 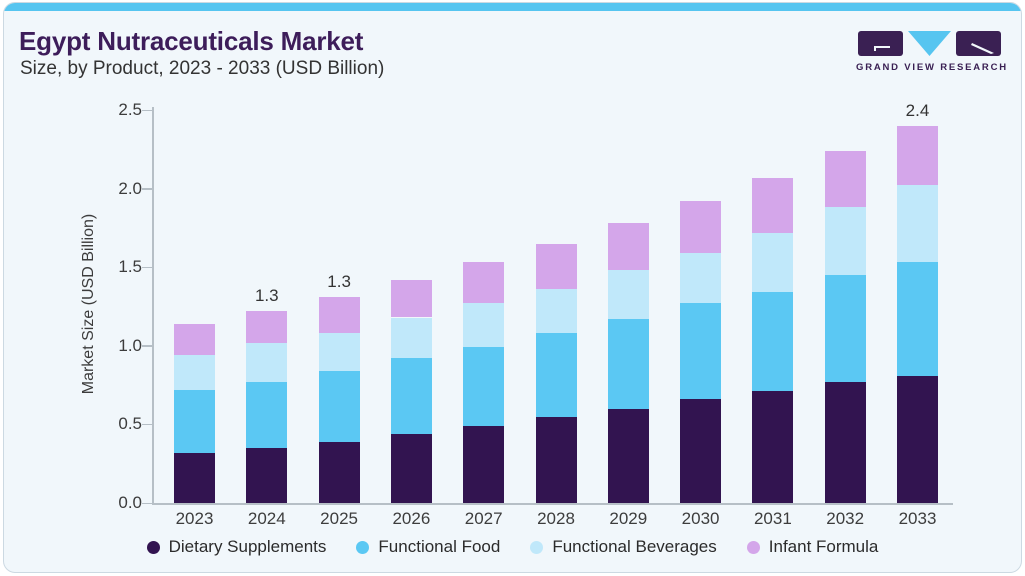 I want to click on grand-view-research-logo: GRAND VIEW RESEARCH, so click(x=932, y=51).